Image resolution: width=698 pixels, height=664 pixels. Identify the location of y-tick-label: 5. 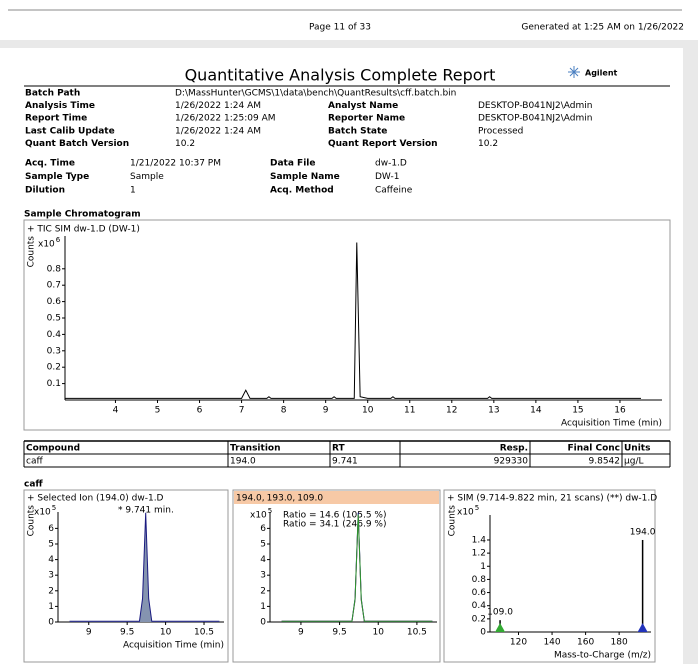
(51, 544).